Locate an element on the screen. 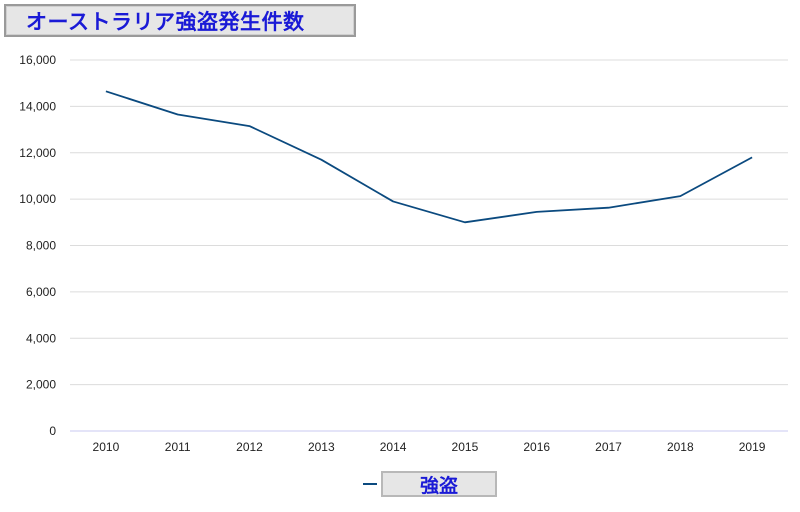 The height and width of the screenshot is (512, 800). y-tick-label: 0 is located at coordinates (52, 431).